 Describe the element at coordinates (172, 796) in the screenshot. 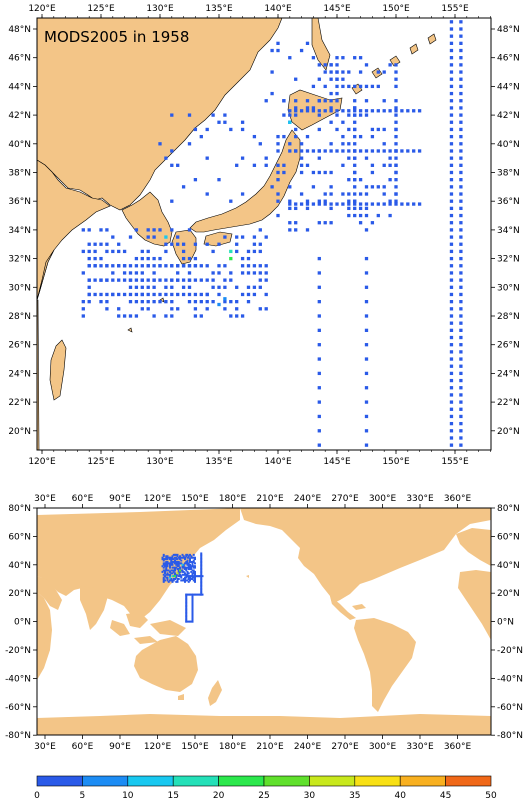

I see `colorbar-label: 15` at that location.